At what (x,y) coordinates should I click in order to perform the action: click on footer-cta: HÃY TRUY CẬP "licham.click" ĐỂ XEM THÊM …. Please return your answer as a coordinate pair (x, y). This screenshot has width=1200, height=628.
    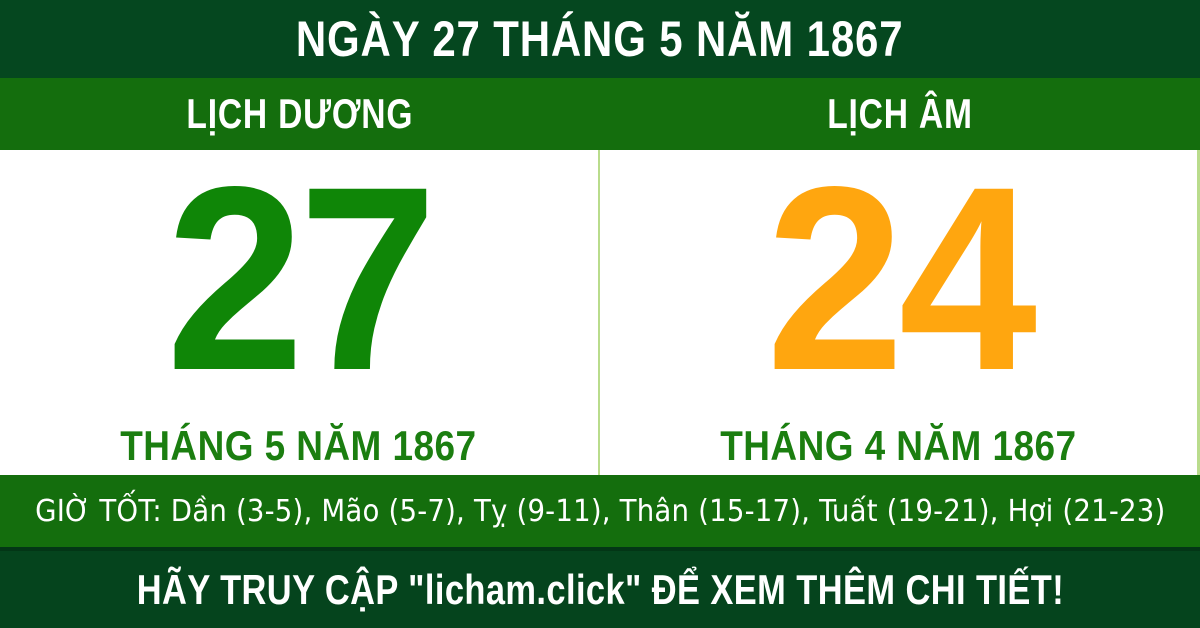
    Looking at the image, I should click on (600, 587).